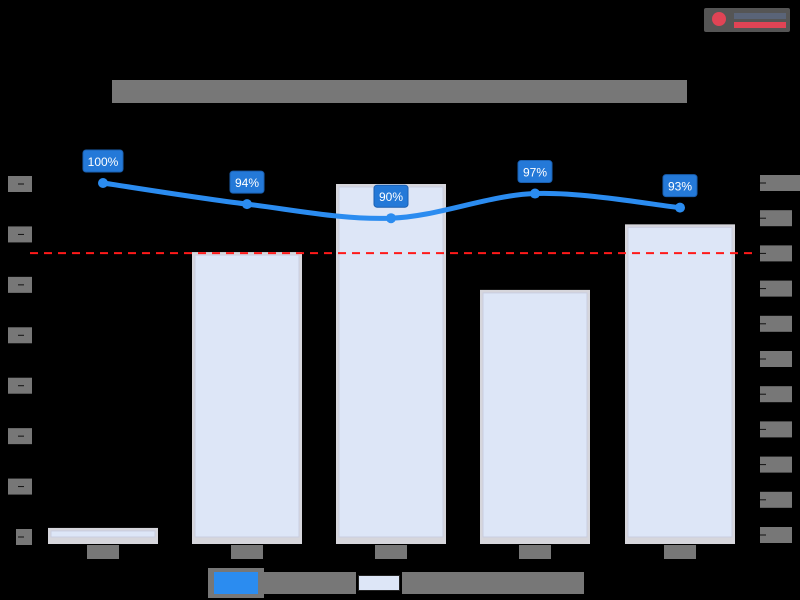  I want to click on data-label: 100%, so click(103, 162).